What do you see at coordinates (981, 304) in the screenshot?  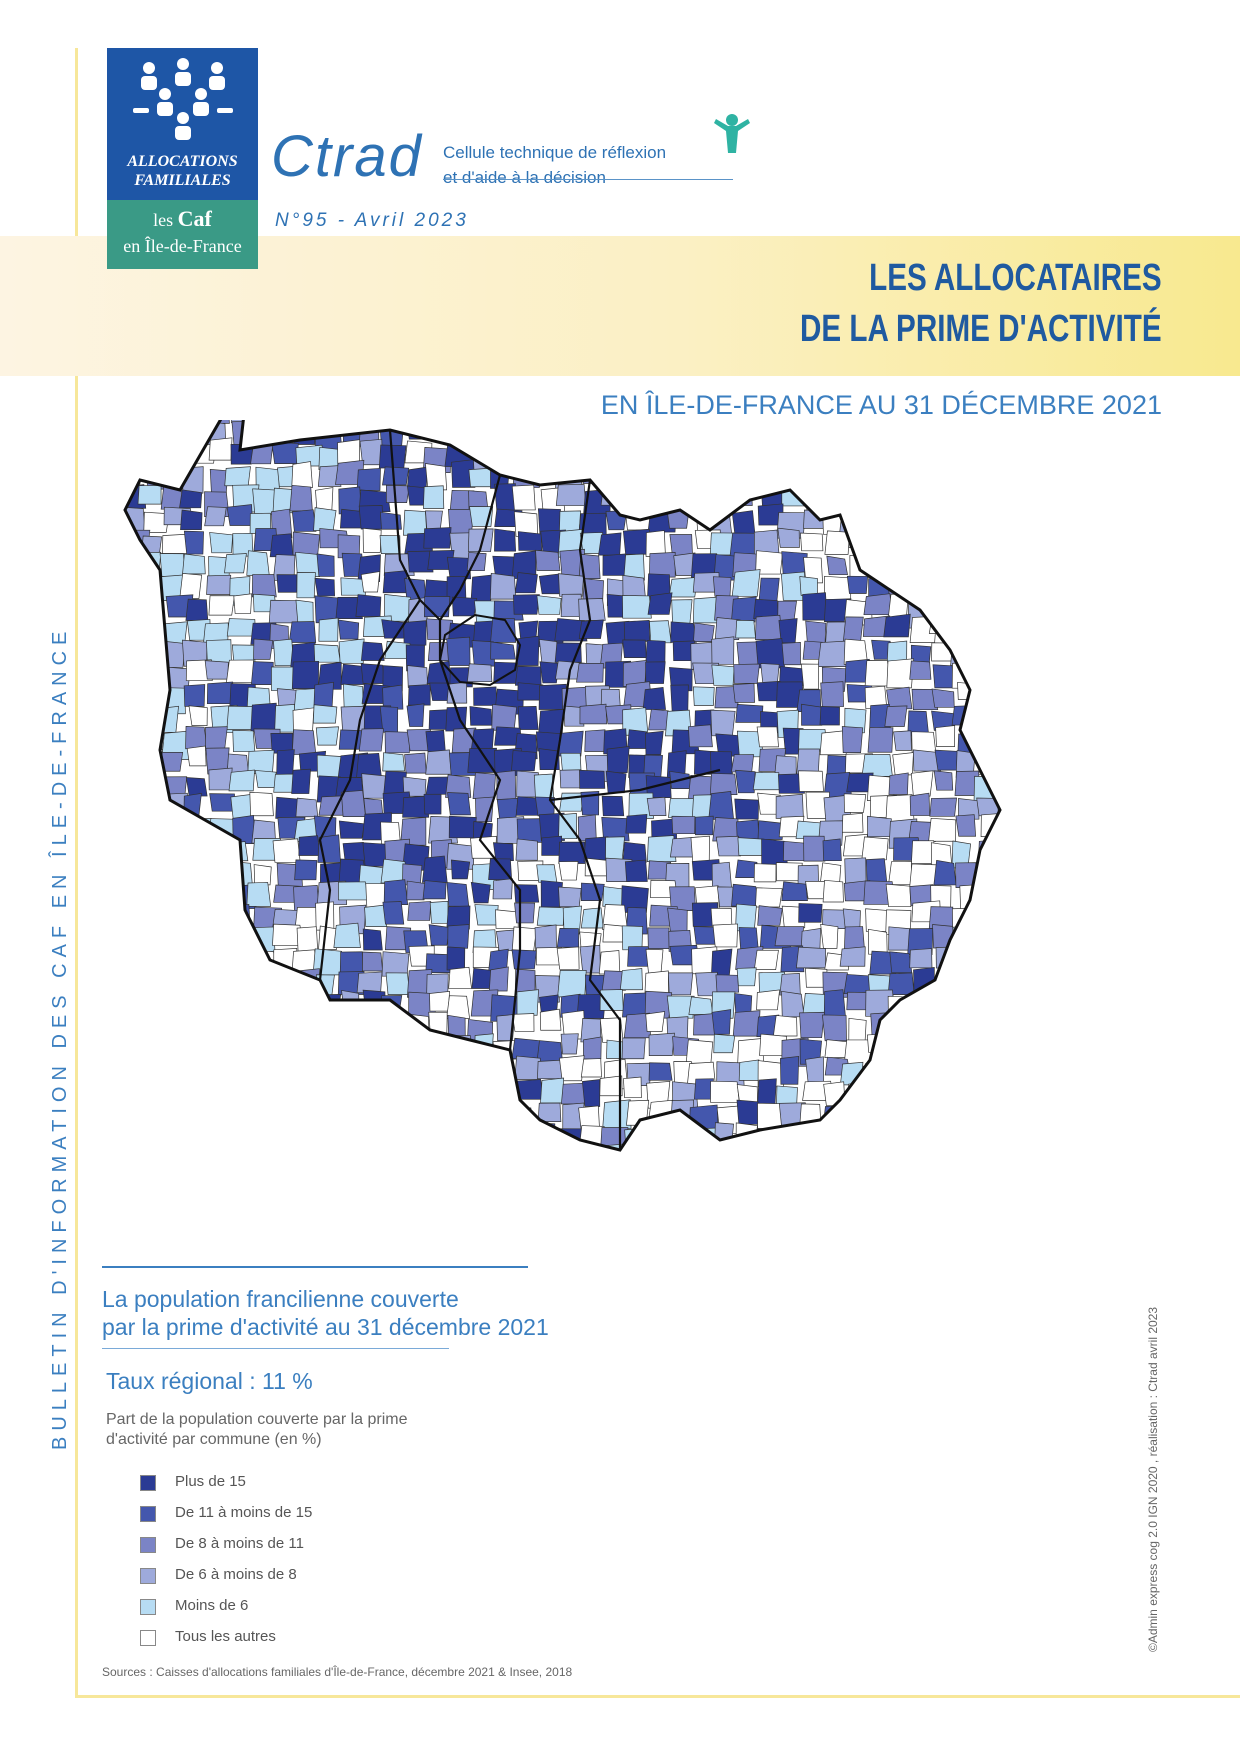 I see `page-title: LES ALLOCATAIRES DE LA PRIME D'ACTIVITÉ` at bounding box center [981, 304].